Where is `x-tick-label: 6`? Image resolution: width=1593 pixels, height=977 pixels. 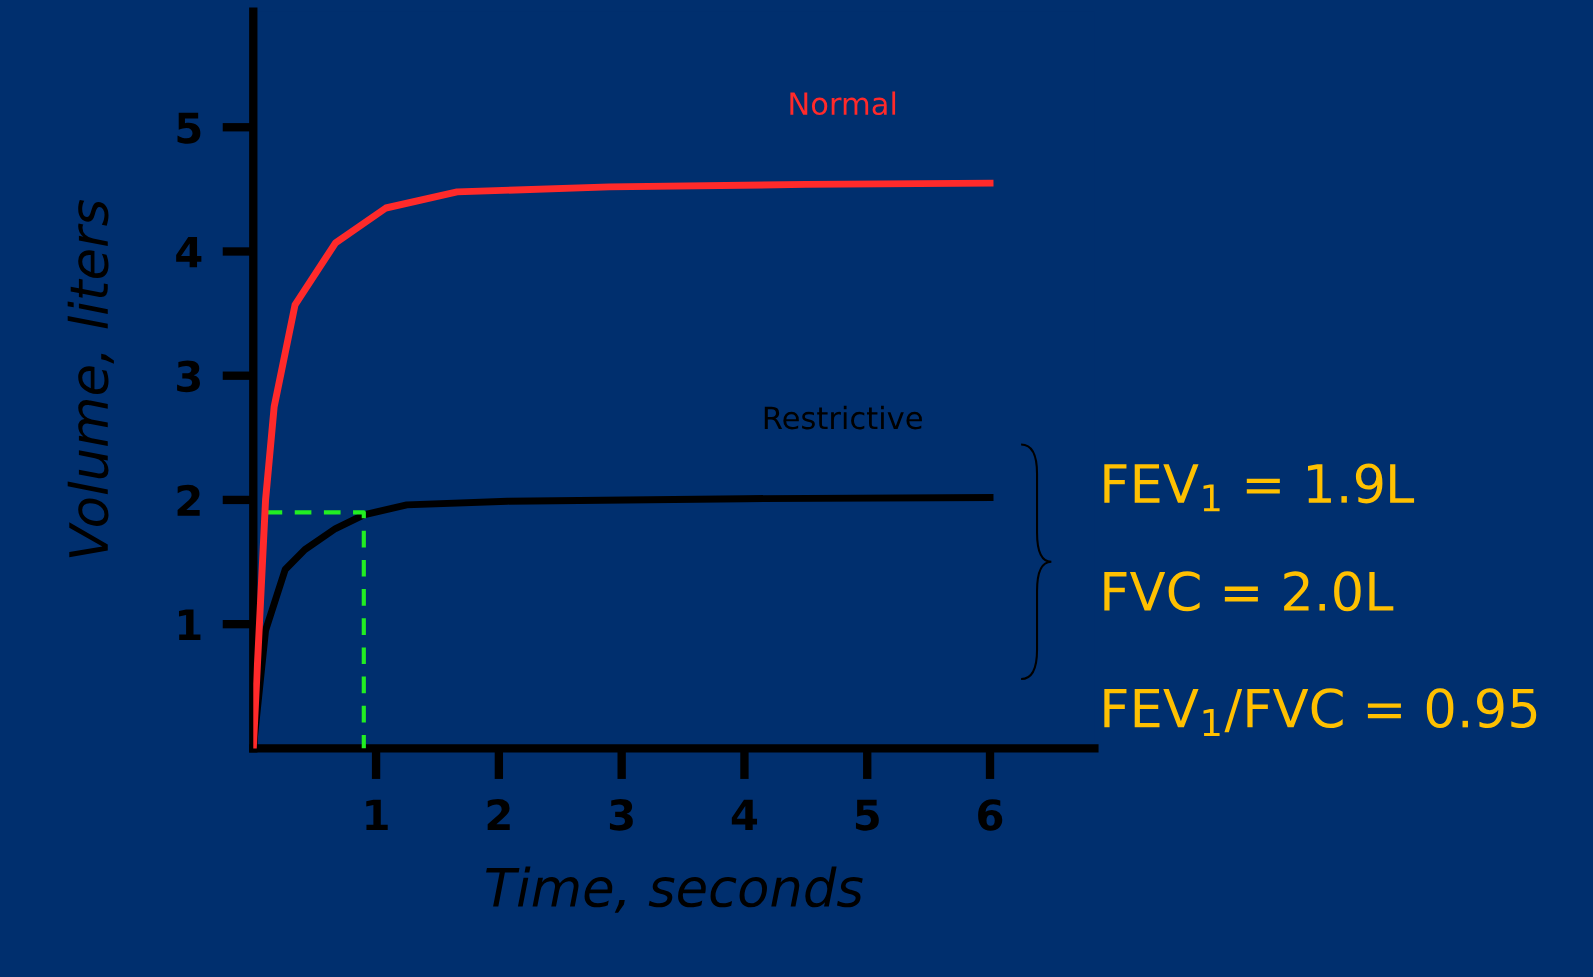
x-tick-label: 6 is located at coordinates (990, 815).